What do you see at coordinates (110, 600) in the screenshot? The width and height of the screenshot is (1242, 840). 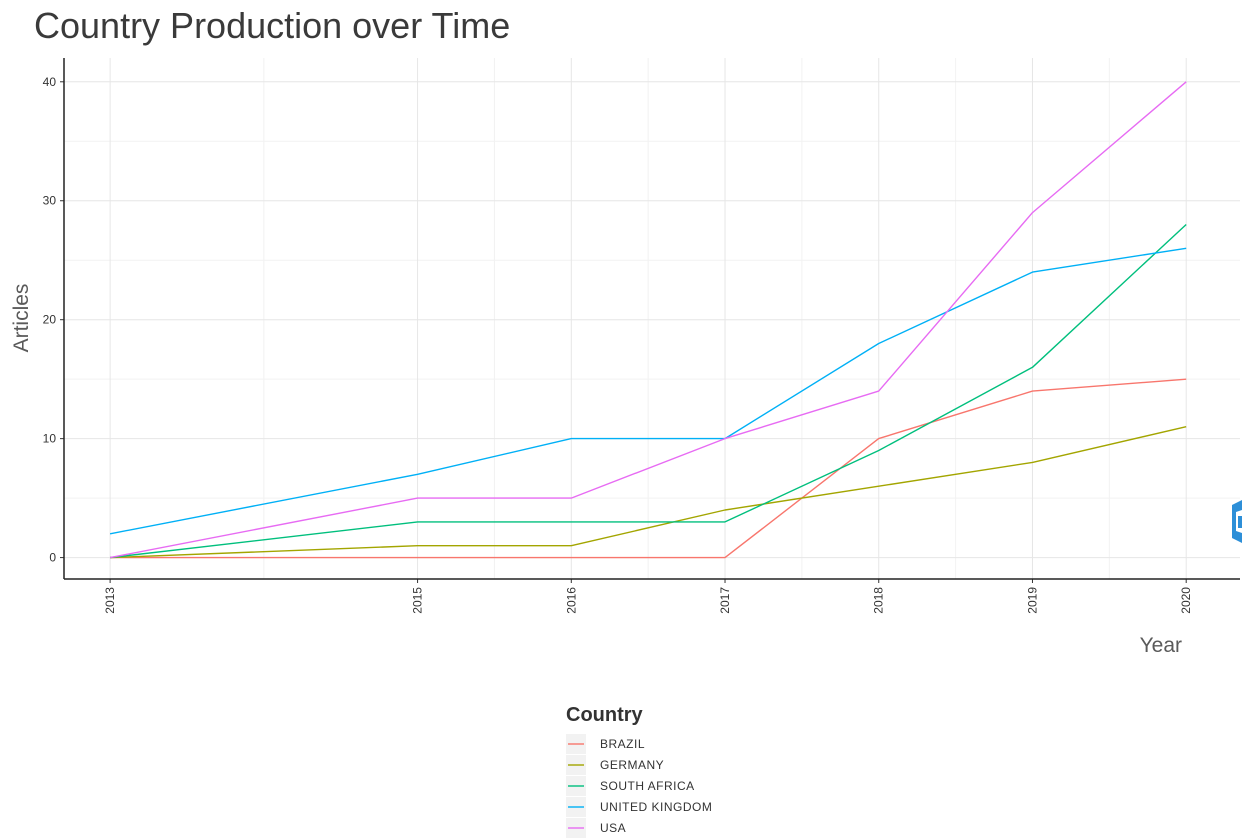 I see `x-tick-label: 2013` at bounding box center [110, 600].